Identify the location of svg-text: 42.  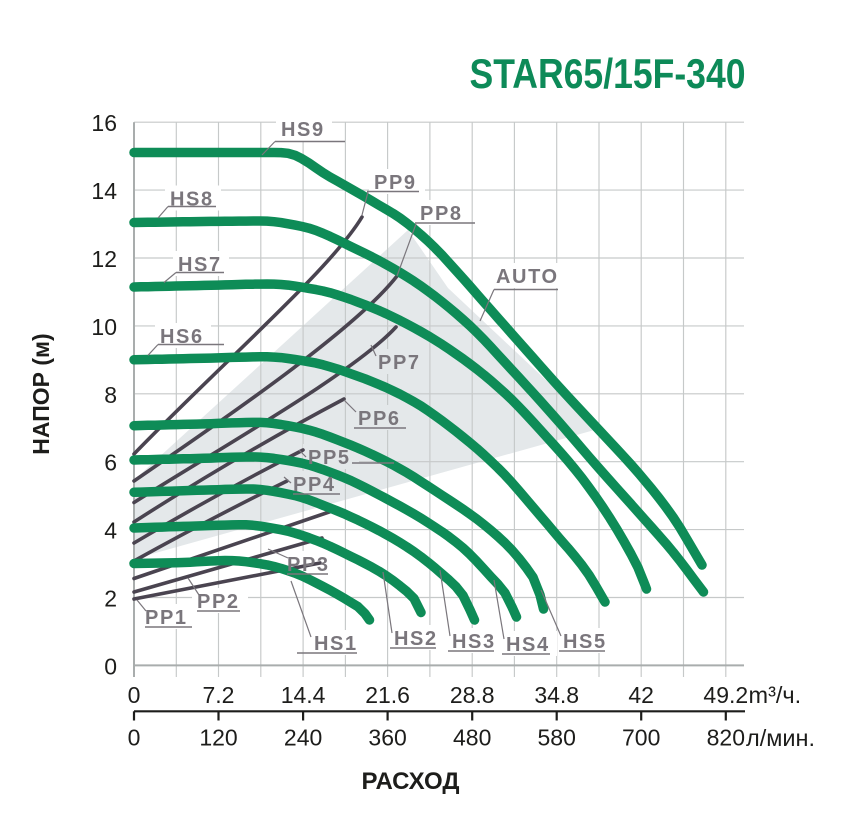
(641, 695).